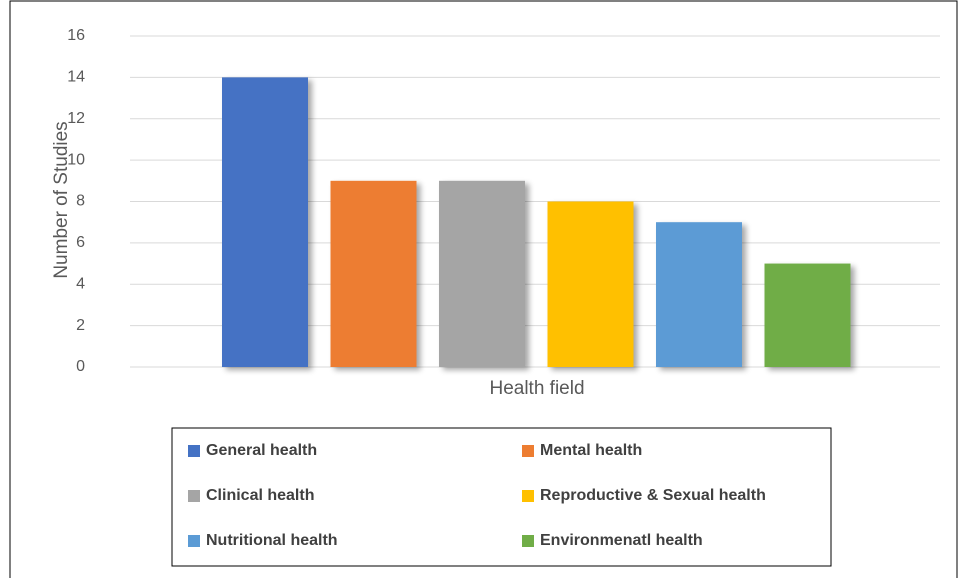  I want to click on y-tick-label: 8, so click(80, 201).